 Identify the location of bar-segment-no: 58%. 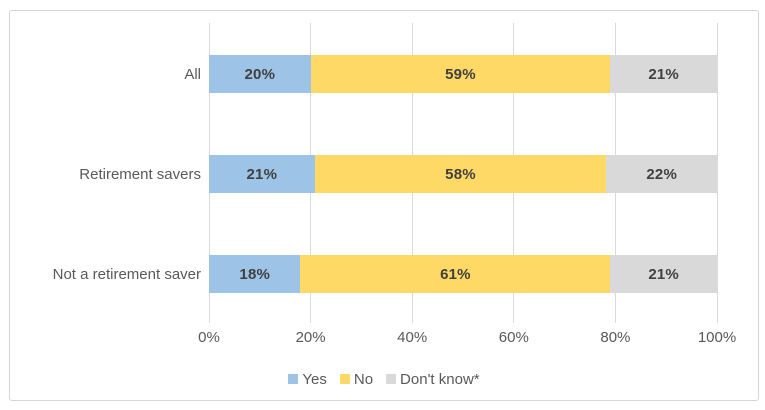
(460, 174).